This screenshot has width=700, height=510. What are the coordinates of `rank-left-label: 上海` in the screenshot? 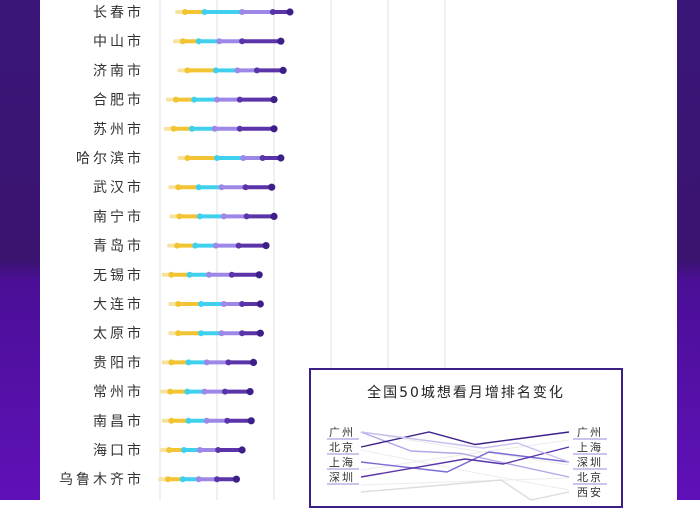 It's located at (342, 462).